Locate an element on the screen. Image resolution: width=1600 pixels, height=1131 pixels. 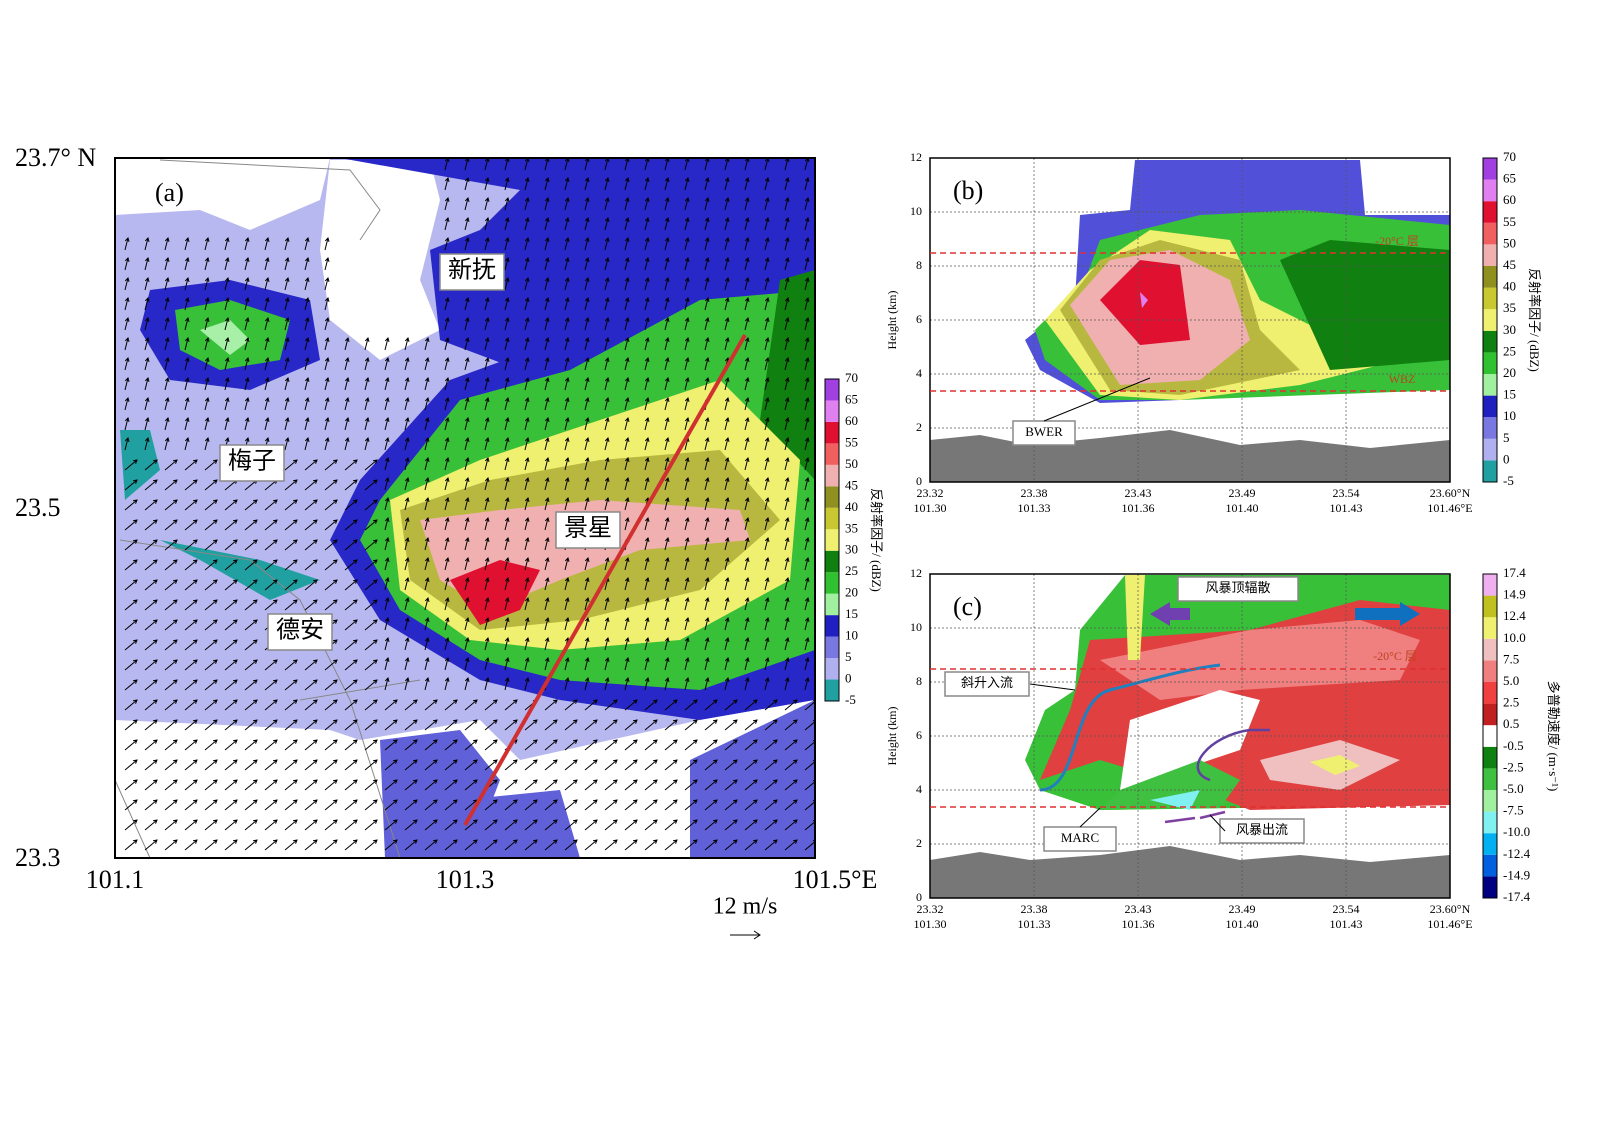
y-axis-title: Height (km) is located at coordinates (892, 736).